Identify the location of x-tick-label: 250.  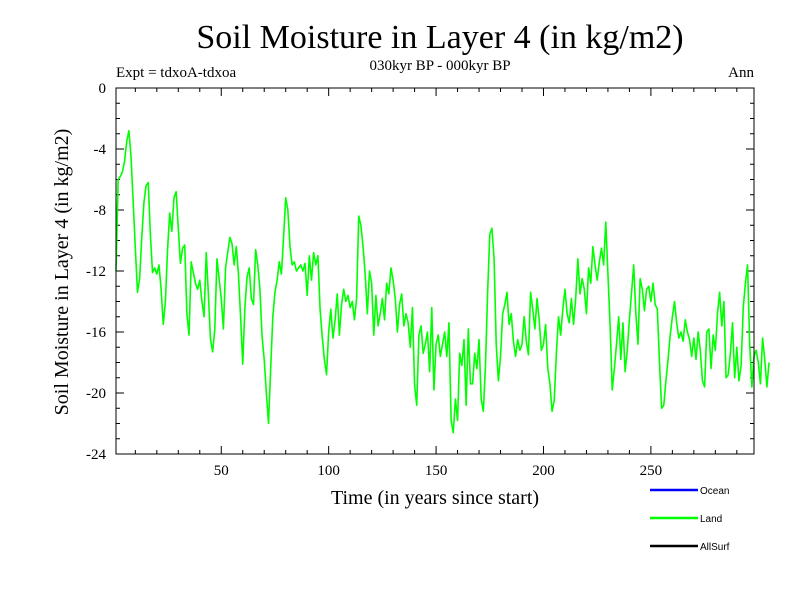
(651, 471).